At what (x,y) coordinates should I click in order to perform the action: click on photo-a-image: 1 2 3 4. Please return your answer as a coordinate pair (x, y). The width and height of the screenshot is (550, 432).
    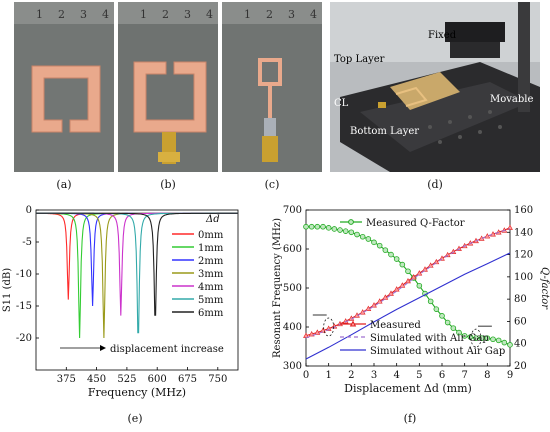
    Looking at the image, I should click on (64, 87).